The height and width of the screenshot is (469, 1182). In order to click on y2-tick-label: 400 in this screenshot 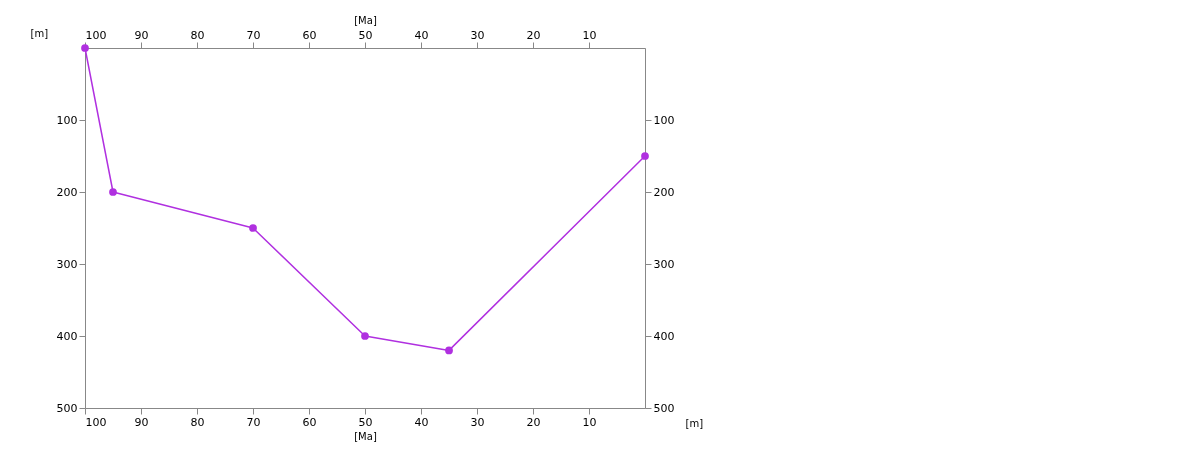, I will do `click(664, 336)`.